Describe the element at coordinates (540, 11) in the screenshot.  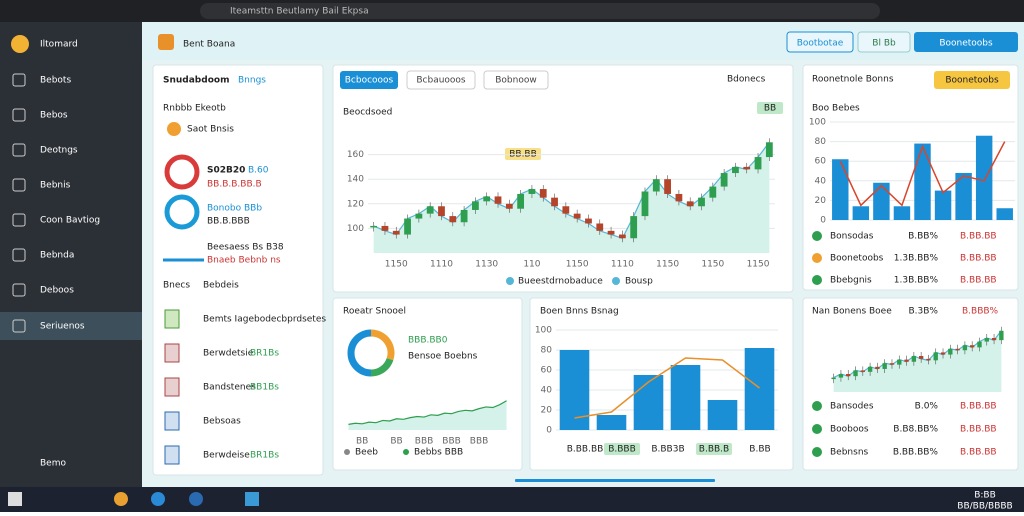
I see `address-bar` at that location.